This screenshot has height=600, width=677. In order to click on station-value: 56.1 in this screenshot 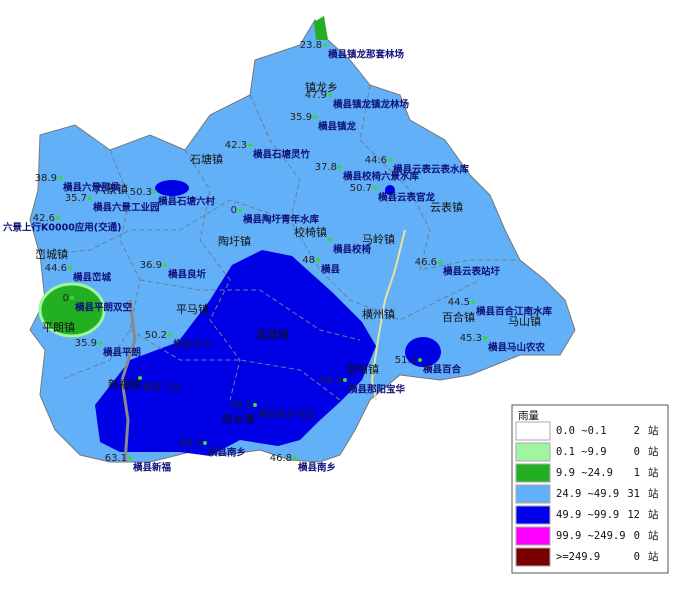, I will do `click(241, 405)`.